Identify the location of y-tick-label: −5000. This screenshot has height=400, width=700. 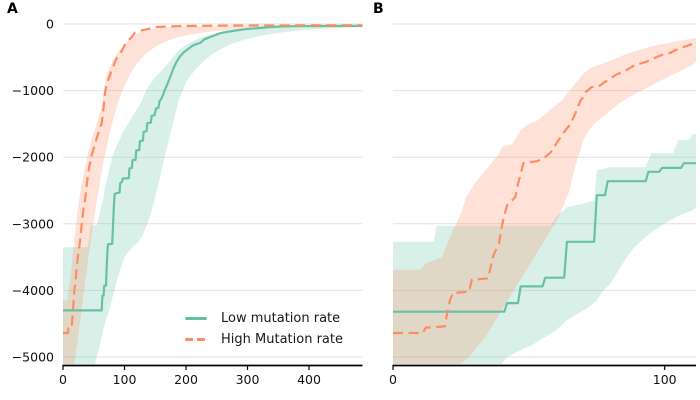
(33, 357).